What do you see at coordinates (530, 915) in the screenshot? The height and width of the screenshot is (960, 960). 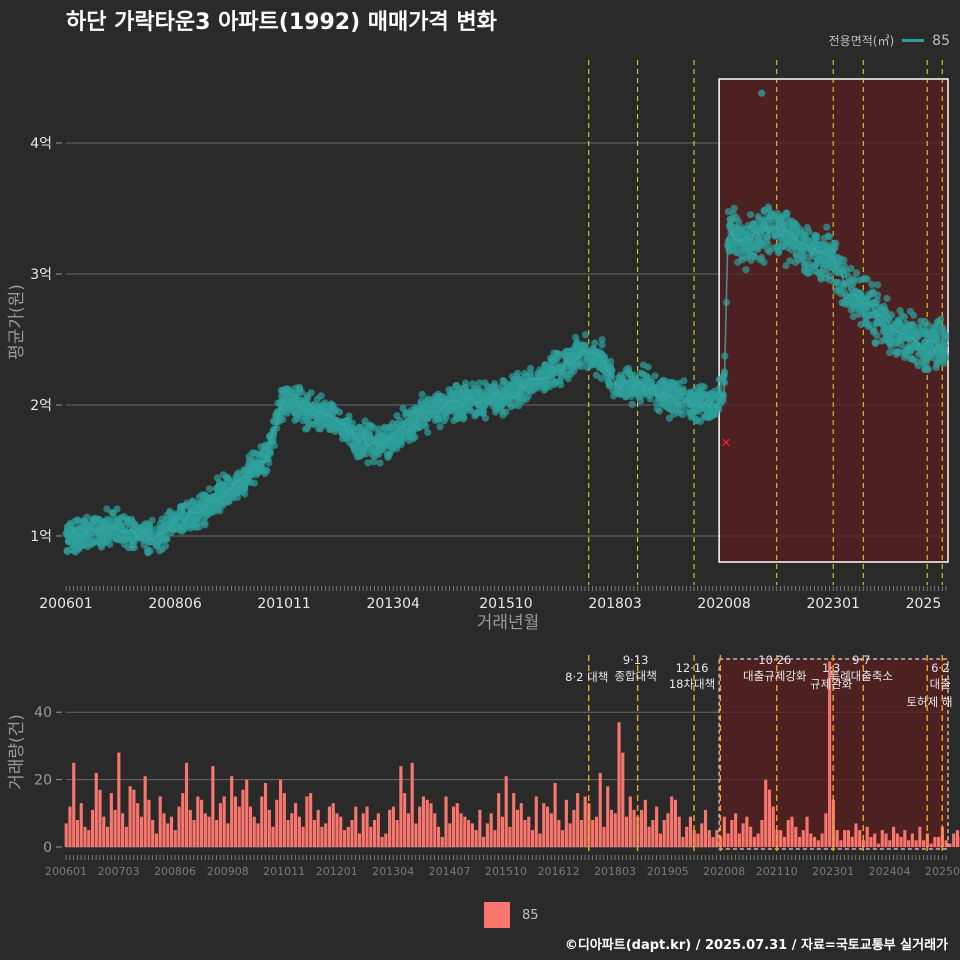 I see `bar-legend-label: 85` at bounding box center [530, 915].